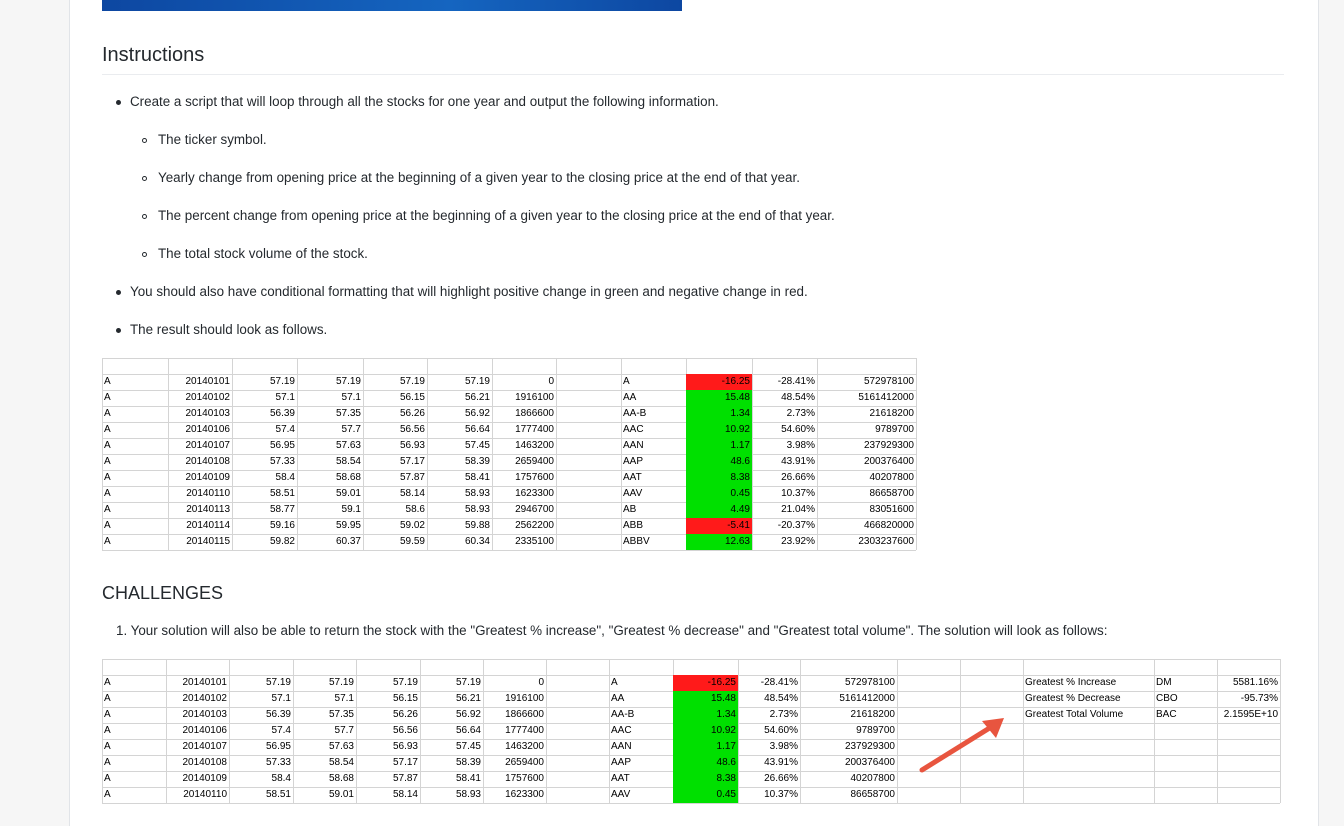 The width and height of the screenshot is (1344, 826). I want to click on total-volume-cell: 40207800, so click(873, 778).